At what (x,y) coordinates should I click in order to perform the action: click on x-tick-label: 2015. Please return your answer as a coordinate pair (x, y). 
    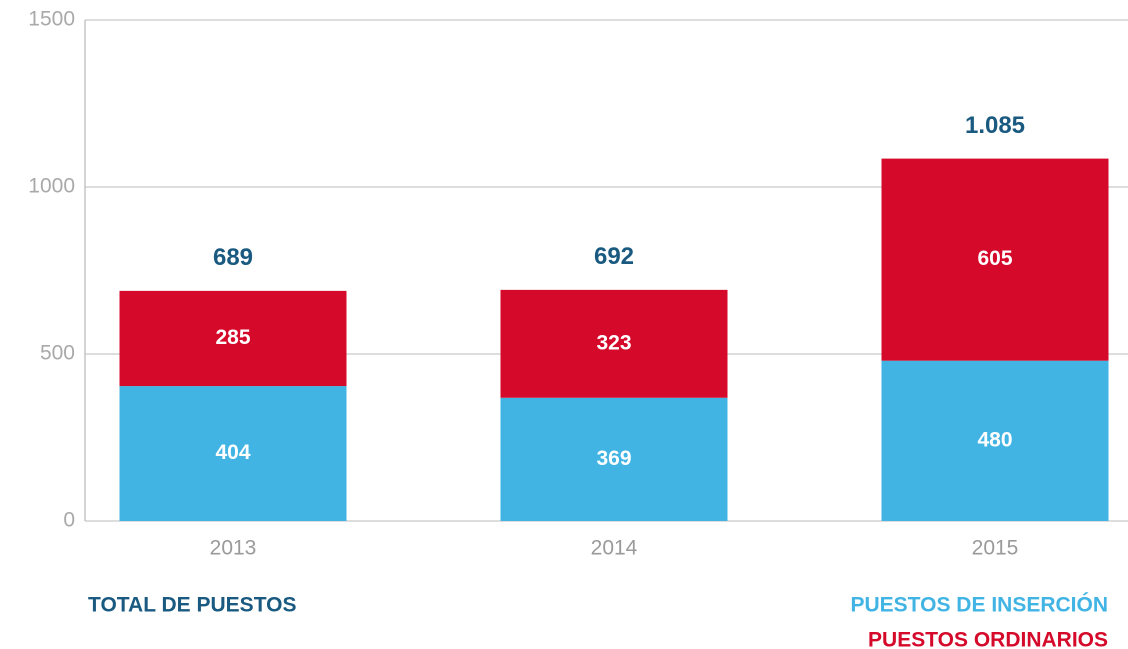
    Looking at the image, I should click on (995, 548).